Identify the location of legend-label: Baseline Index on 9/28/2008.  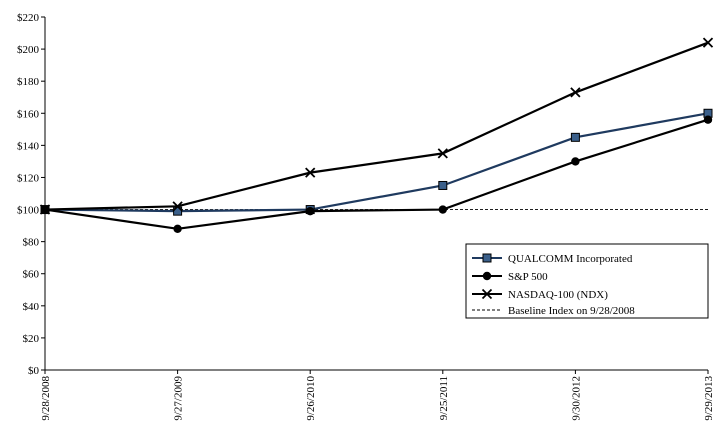
(571, 311).